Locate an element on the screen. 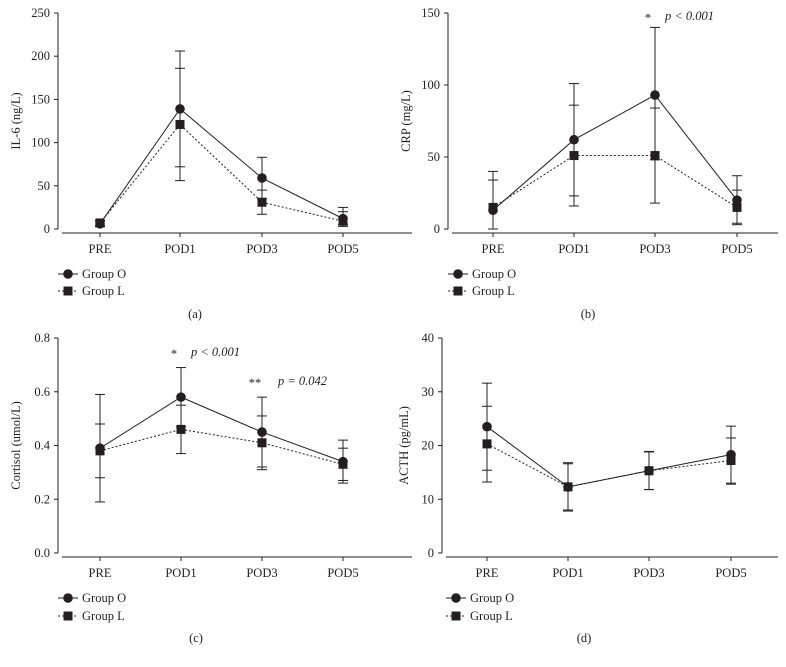  y-tick-label: 0.2 is located at coordinates (42, 499).